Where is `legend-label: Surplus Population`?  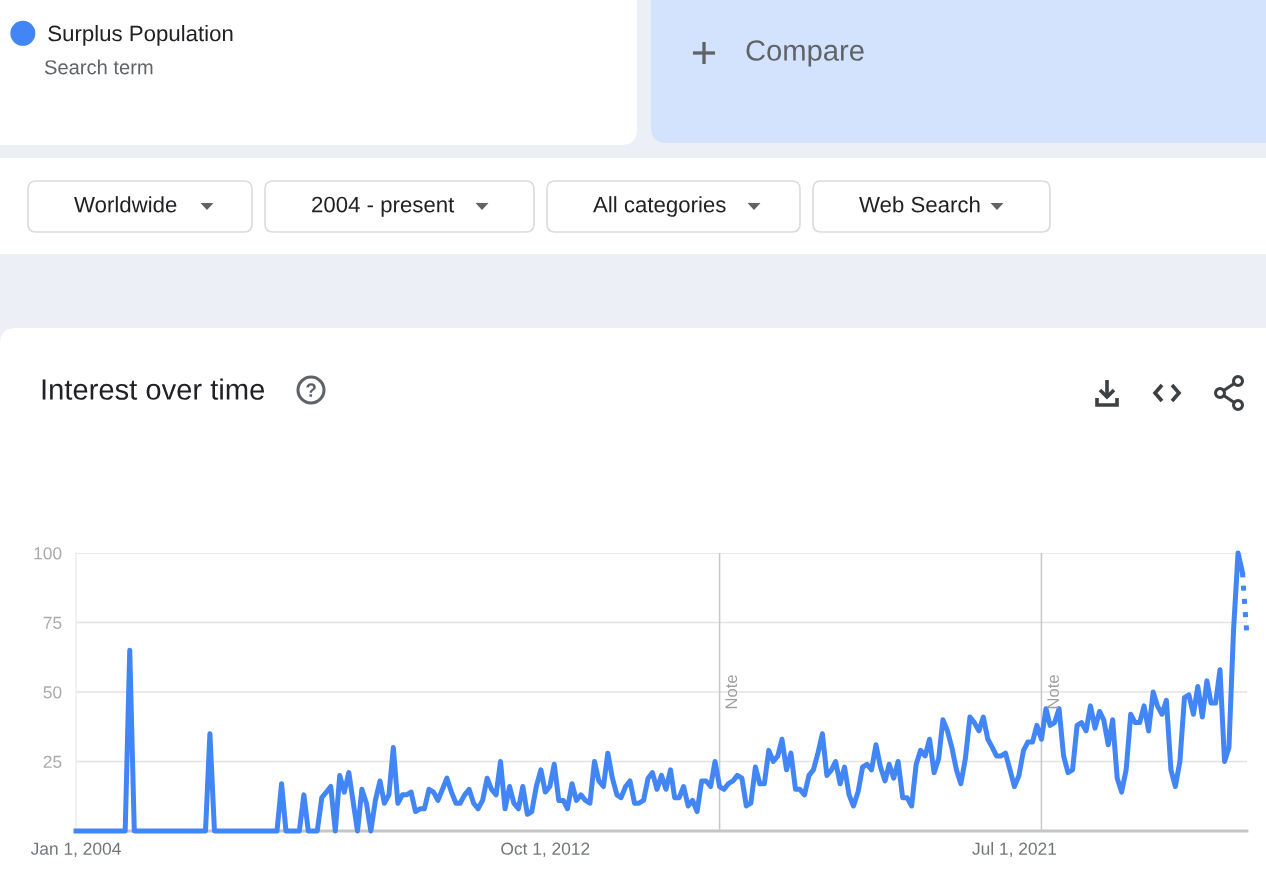 legend-label: Surplus Population is located at coordinates (140, 35).